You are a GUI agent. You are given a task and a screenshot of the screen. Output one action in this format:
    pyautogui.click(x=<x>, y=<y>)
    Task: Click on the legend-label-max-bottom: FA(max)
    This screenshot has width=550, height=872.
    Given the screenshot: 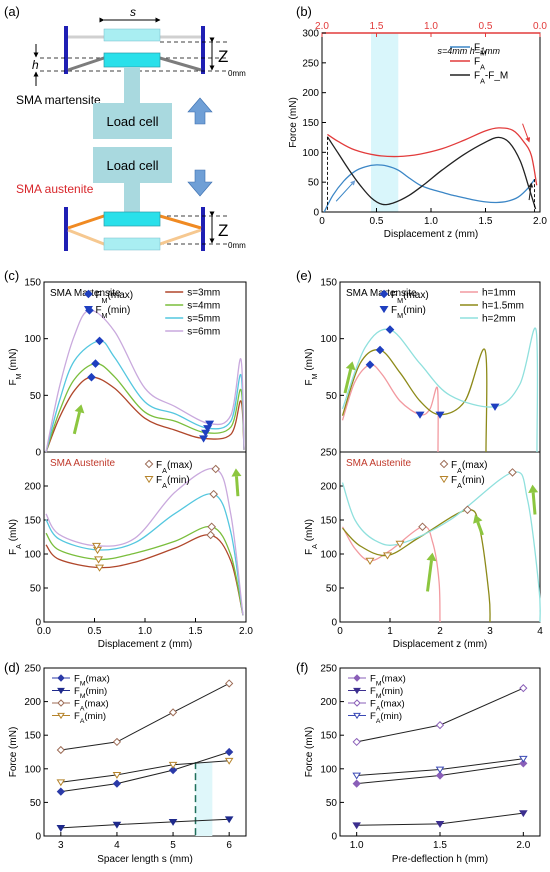 What is the action you would take?
    pyautogui.click(x=174, y=467)
    